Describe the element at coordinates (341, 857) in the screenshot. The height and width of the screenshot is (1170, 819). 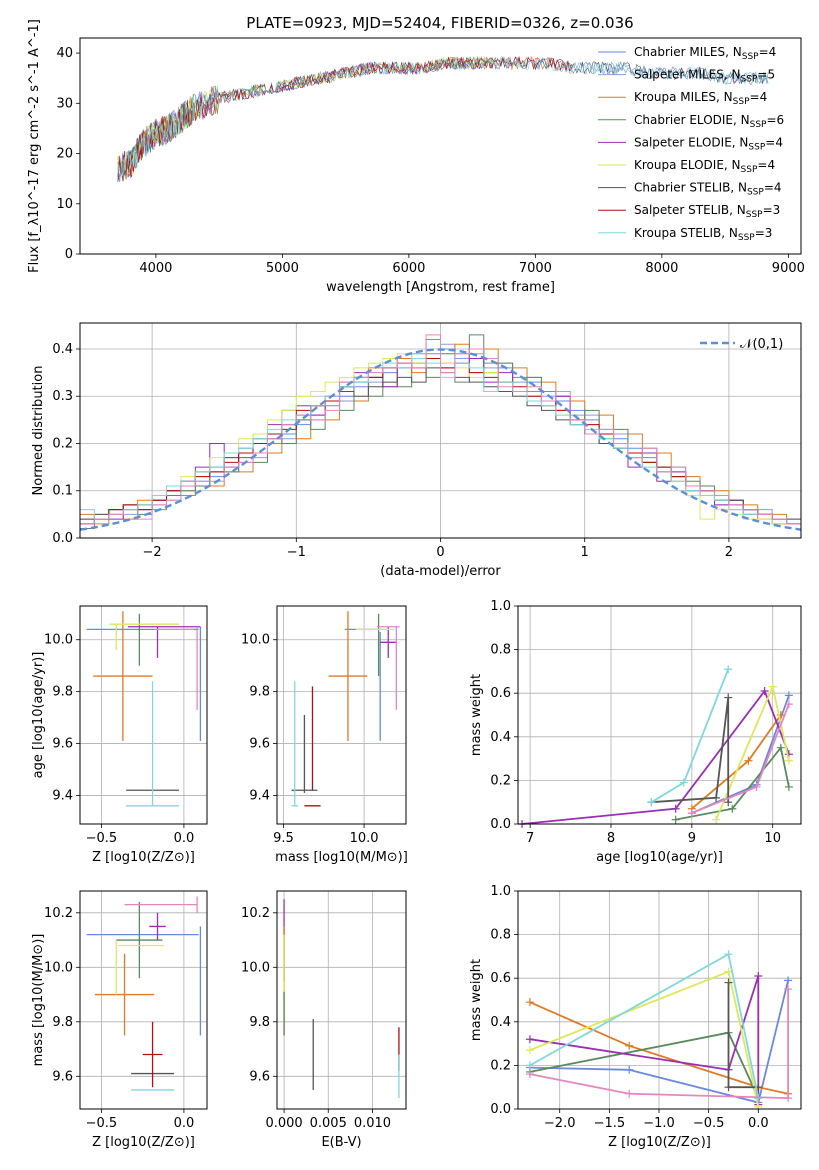
I see `x-axis-label: mass [log10(M/M⊙)]` at that location.